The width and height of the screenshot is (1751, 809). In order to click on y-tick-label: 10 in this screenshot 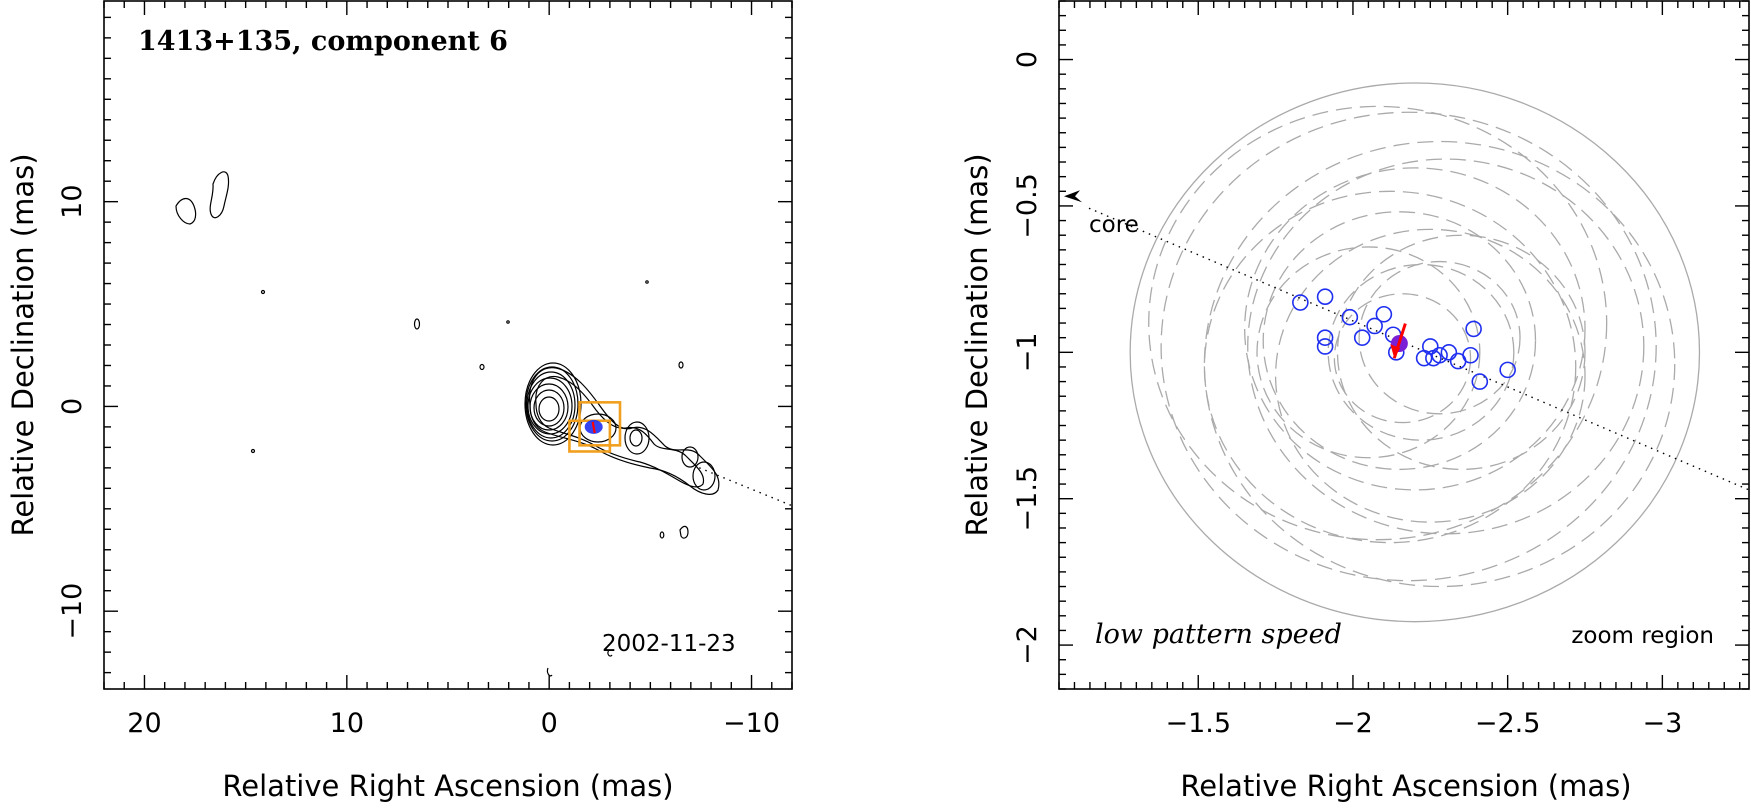, I will do `click(72, 201)`.